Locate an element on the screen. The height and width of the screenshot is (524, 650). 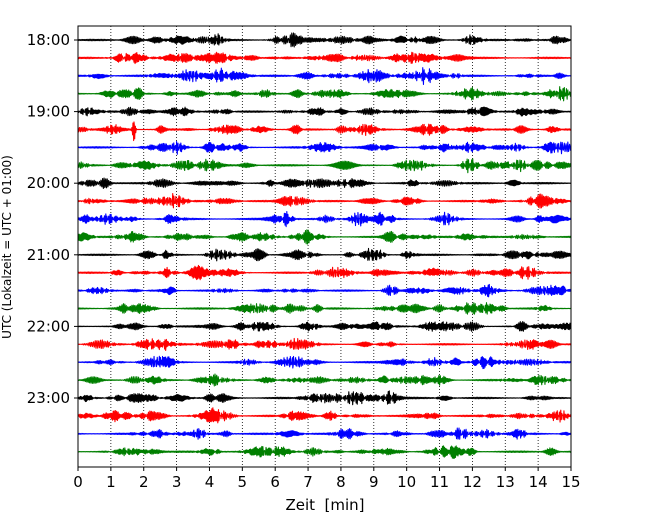
x-tick-label: 1 is located at coordinates (111, 482).